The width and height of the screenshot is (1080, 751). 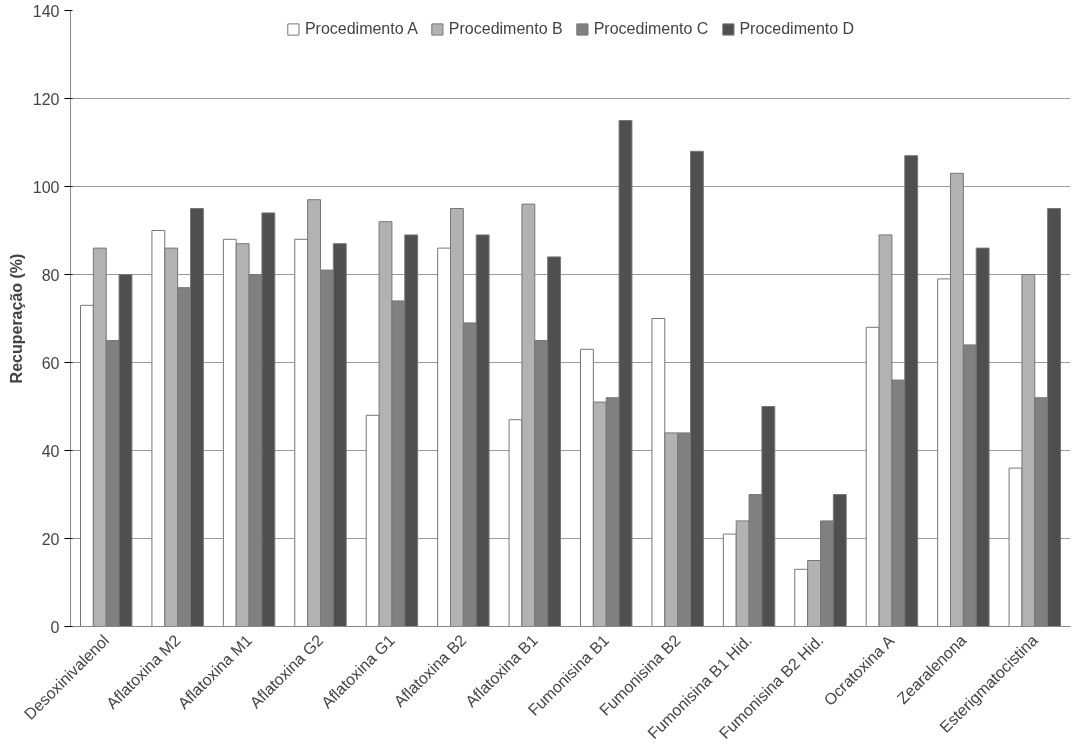 What do you see at coordinates (50, 363) in the screenshot?
I see `y-tick-label: 60` at bounding box center [50, 363].